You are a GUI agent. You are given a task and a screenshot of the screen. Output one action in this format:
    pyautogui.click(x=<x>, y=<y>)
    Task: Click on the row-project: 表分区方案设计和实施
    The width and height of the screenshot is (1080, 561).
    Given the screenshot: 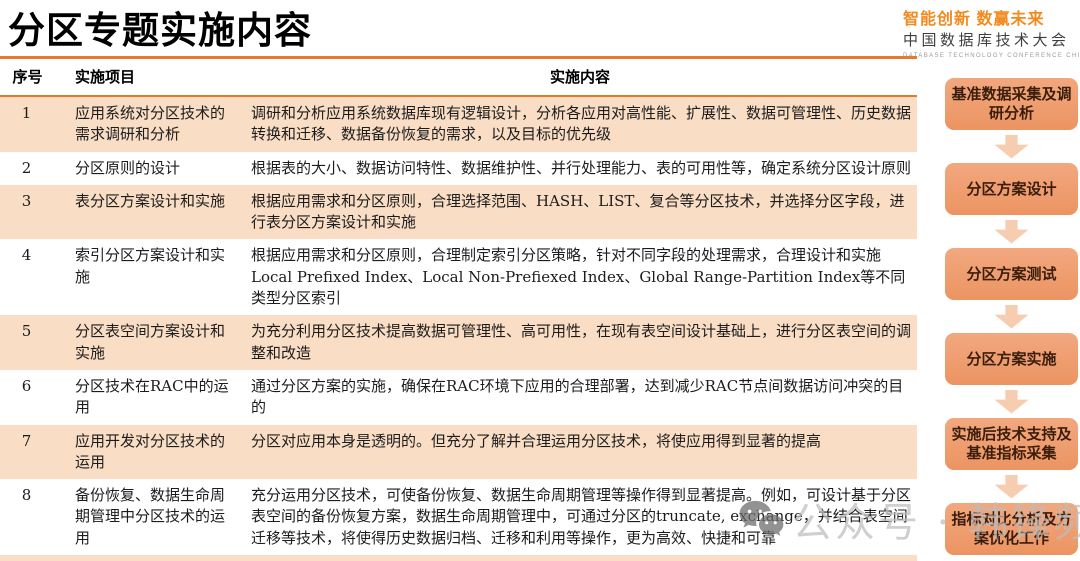 What is the action you would take?
    pyautogui.click(x=150, y=200)
    